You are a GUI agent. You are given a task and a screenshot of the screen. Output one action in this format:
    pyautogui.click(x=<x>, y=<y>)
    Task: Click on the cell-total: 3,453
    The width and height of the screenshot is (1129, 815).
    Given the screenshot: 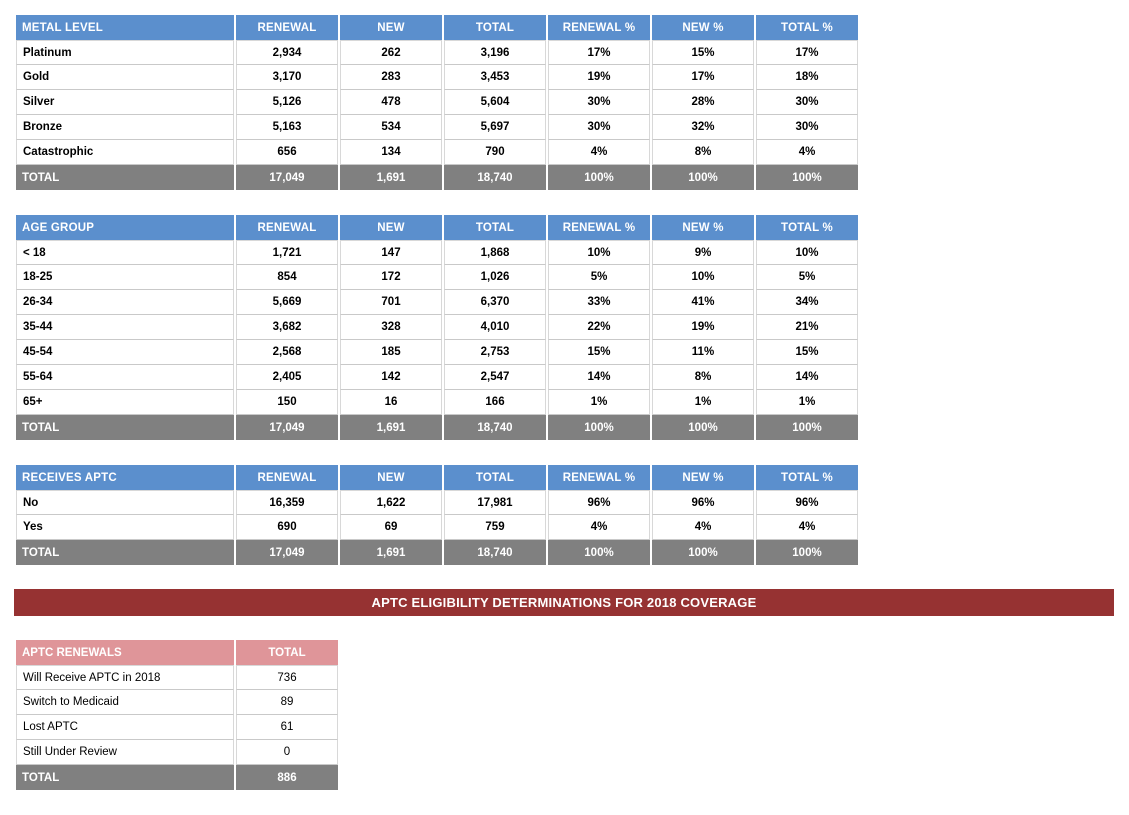 What is the action you would take?
    pyautogui.click(x=495, y=77)
    